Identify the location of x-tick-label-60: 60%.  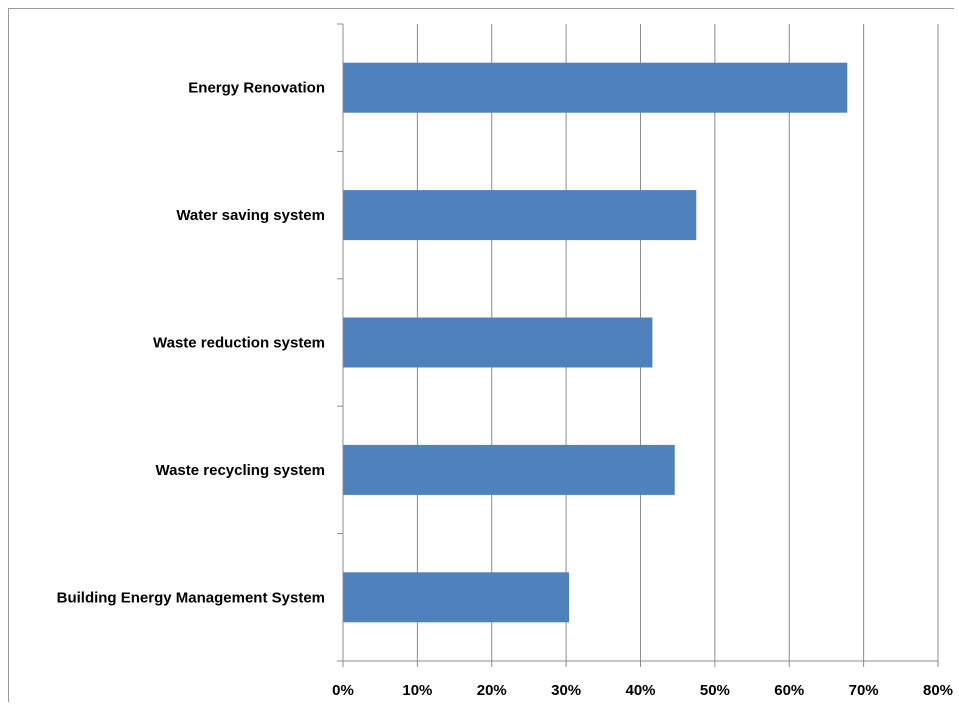
(789, 690).